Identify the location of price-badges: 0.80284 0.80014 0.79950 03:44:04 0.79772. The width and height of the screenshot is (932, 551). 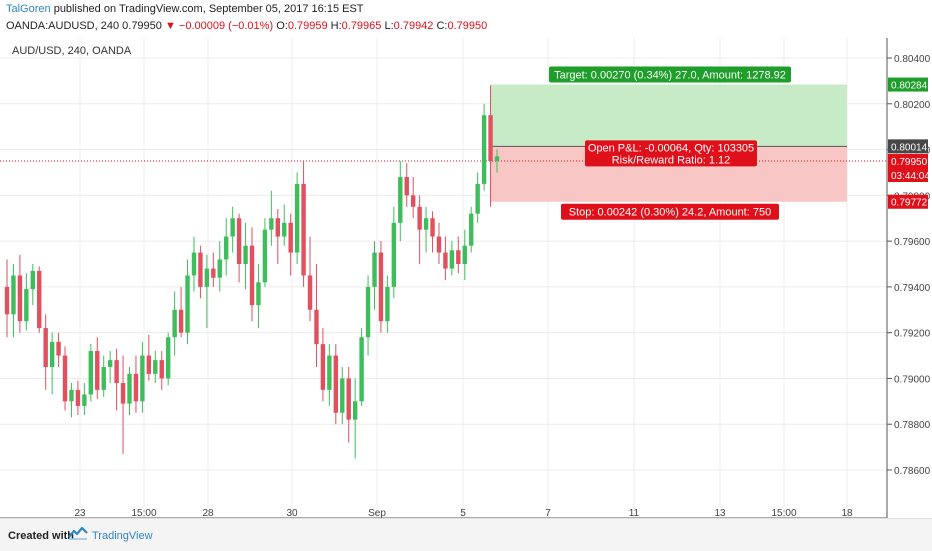
(909, 143).